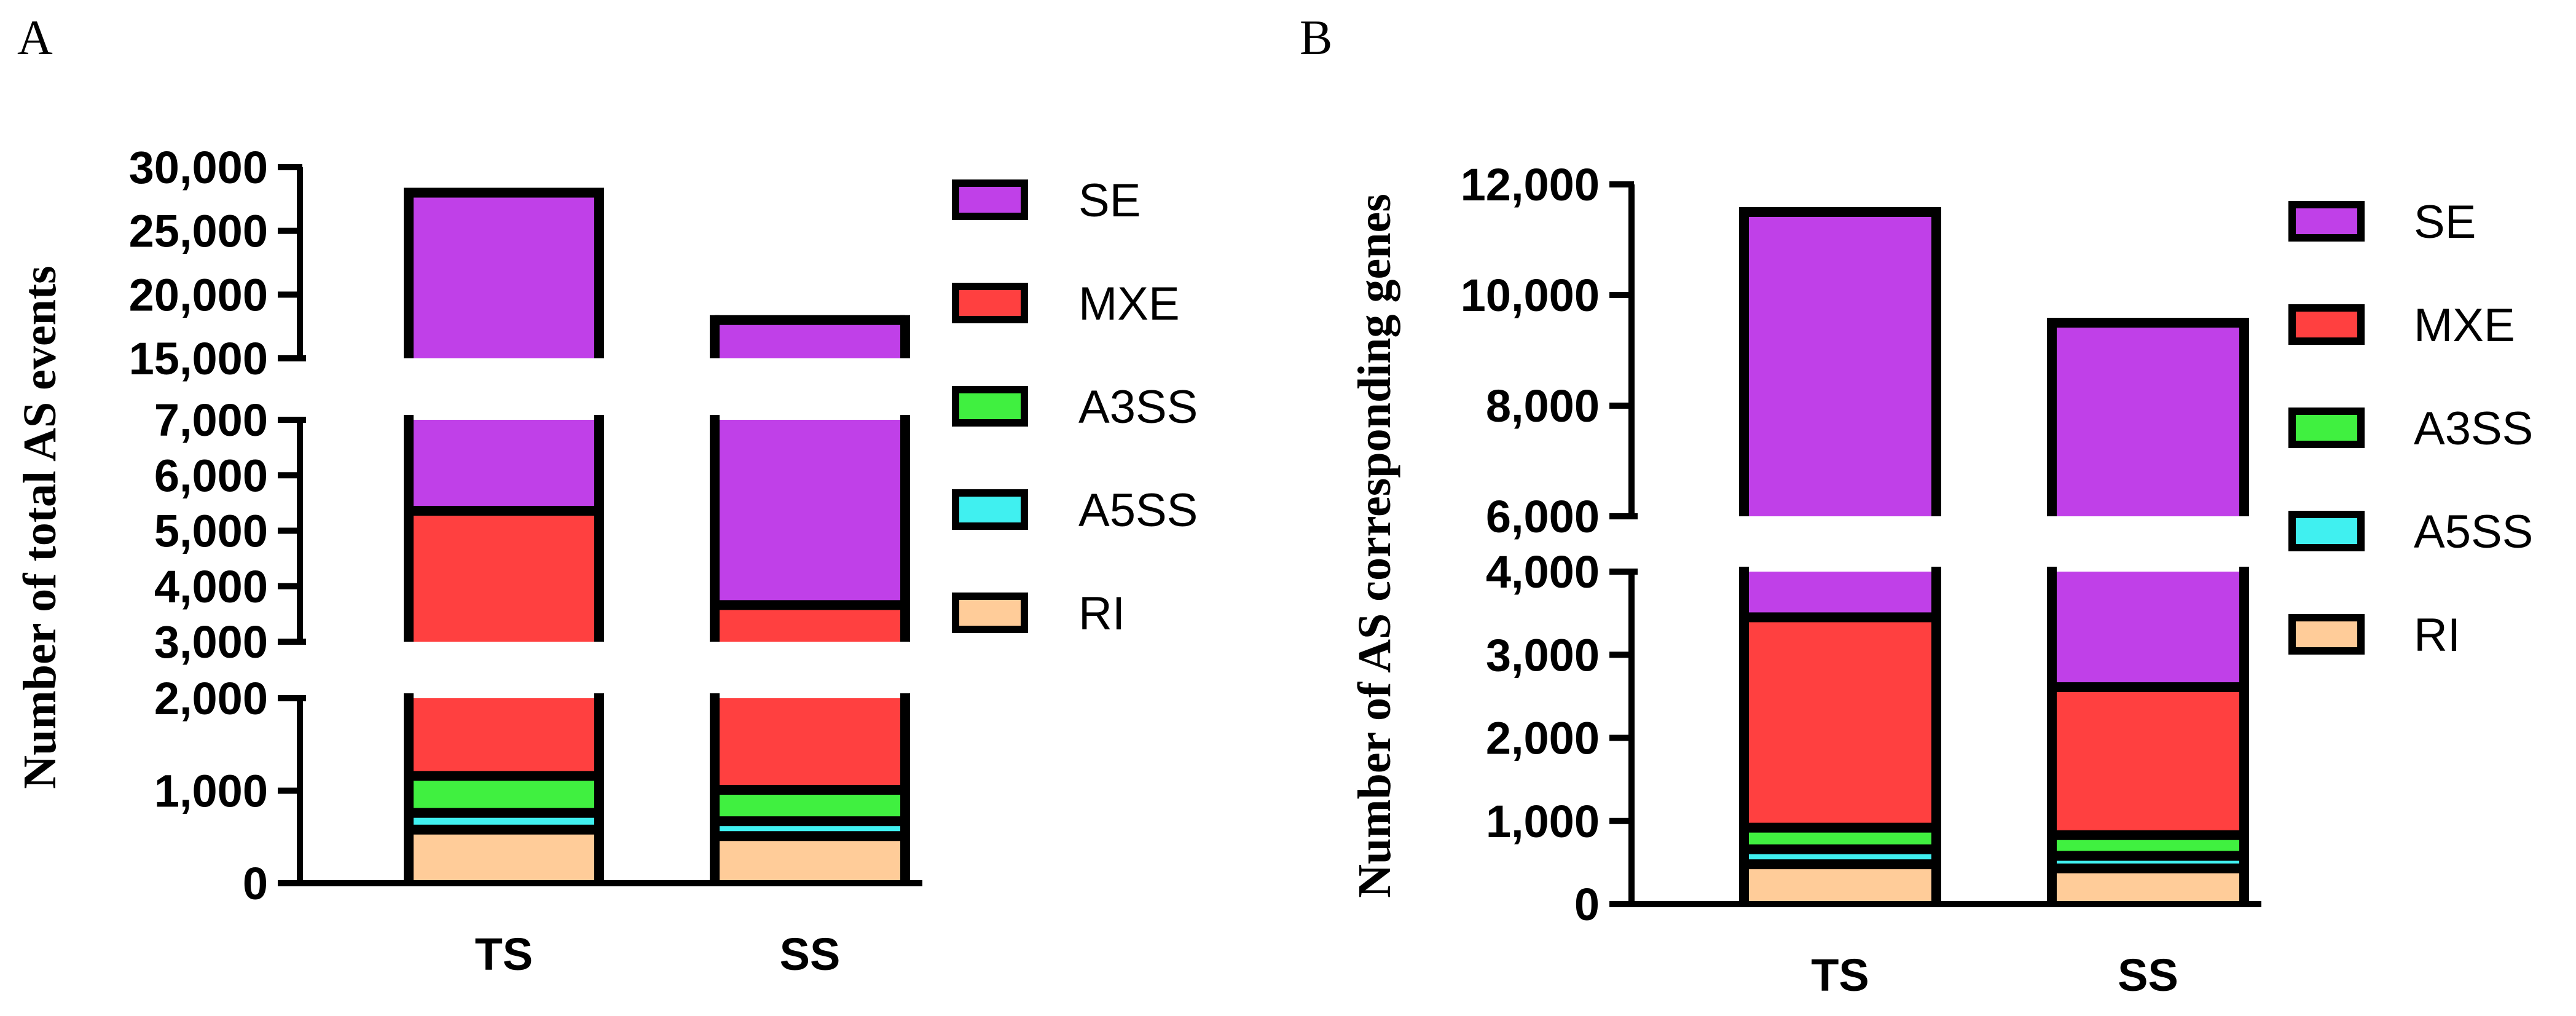  Describe the element at coordinates (211, 531) in the screenshot. I see `y-tick-label-5000: 5,000` at that location.